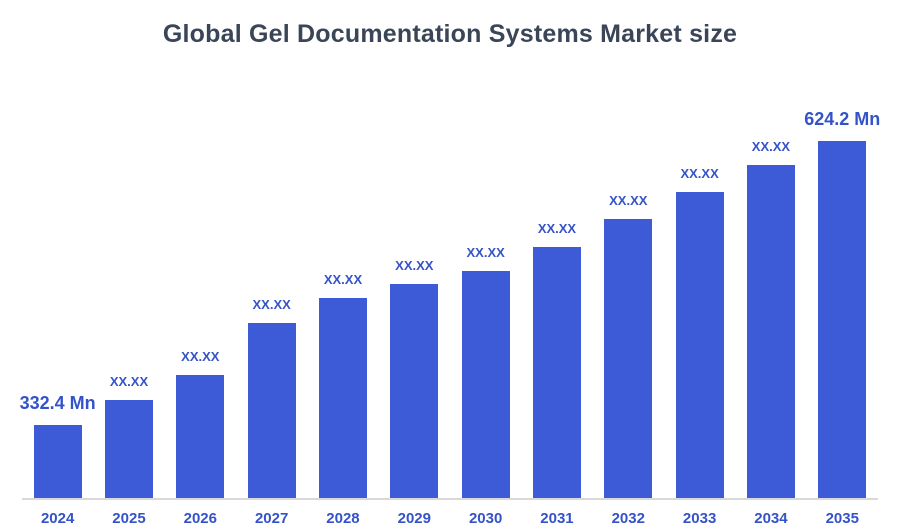 Image resolution: width=900 pixels, height=525 pixels. Describe the element at coordinates (842, 119) in the screenshot. I see `bar-value-label: 624.2 Mn` at that location.